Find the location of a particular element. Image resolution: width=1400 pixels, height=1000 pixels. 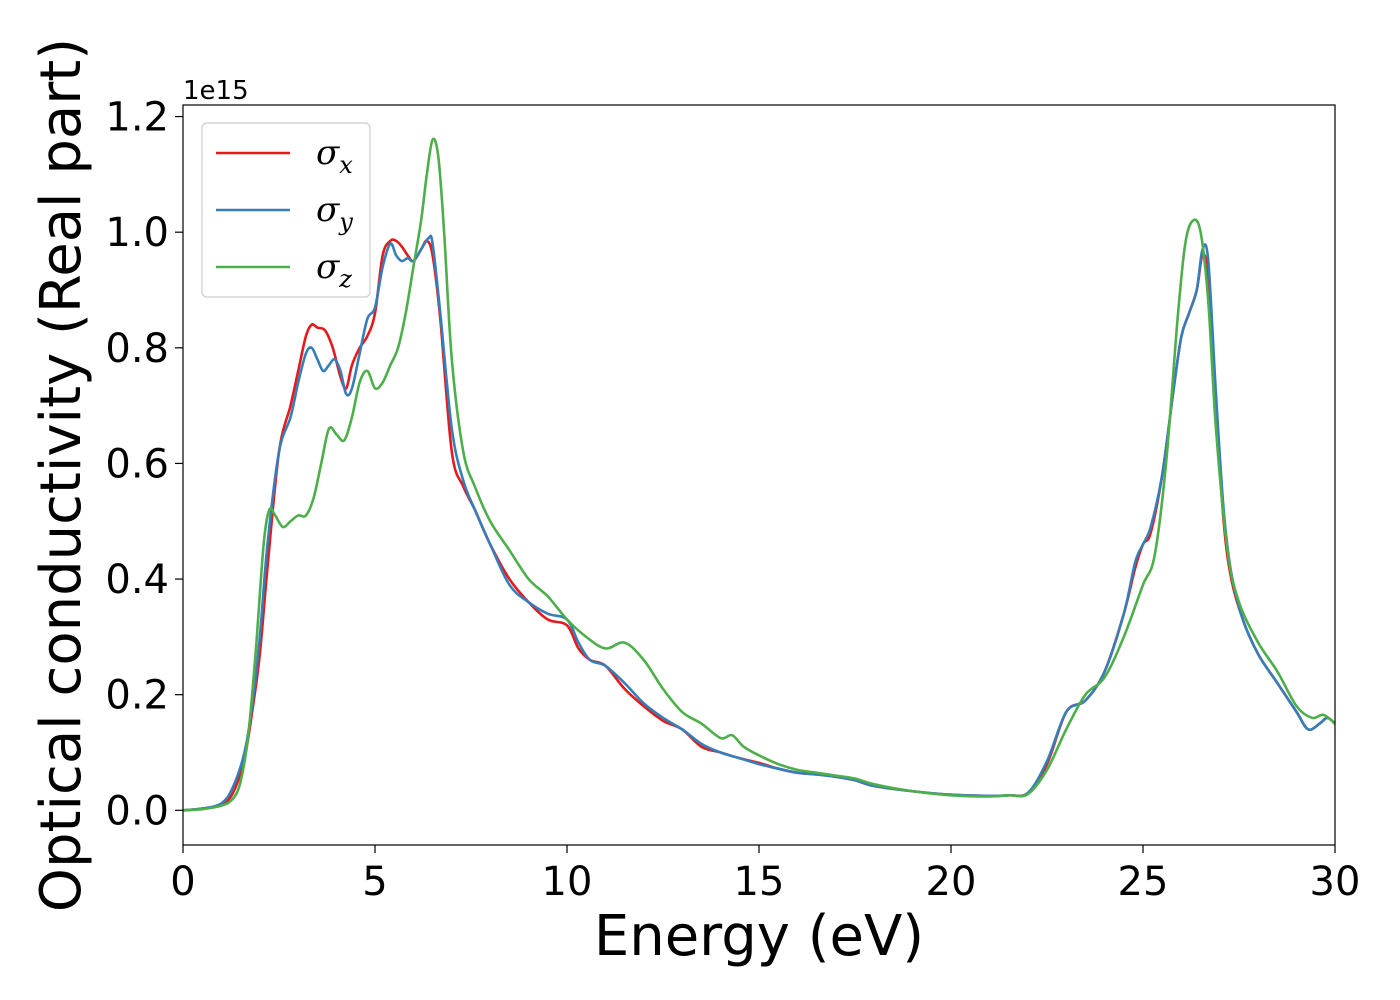

y-tick-label: 0.6 is located at coordinates (137, 464).